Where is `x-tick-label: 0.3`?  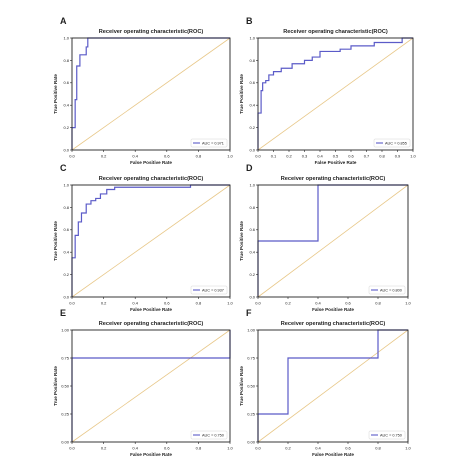
x-tick-label: 0.3 is located at coordinates (305, 156).